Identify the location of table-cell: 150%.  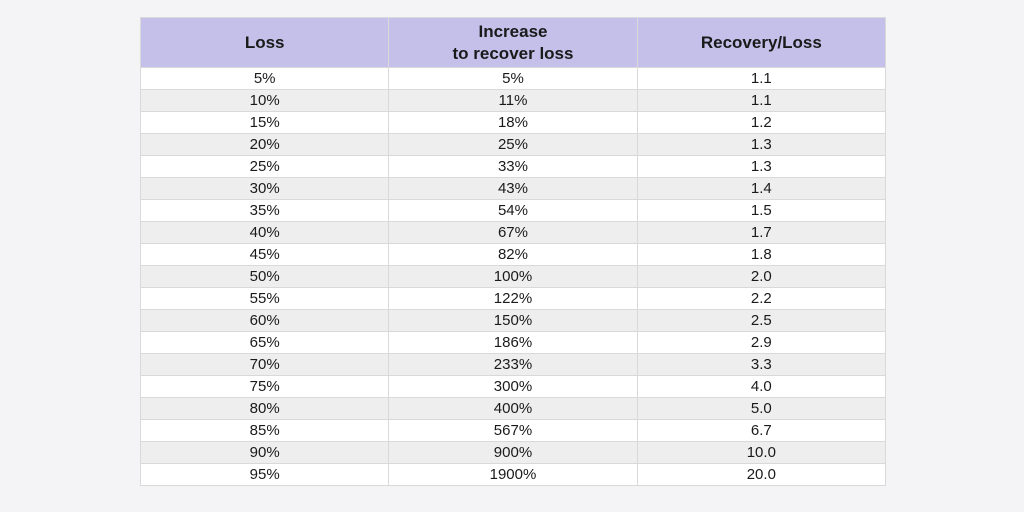
(513, 320).